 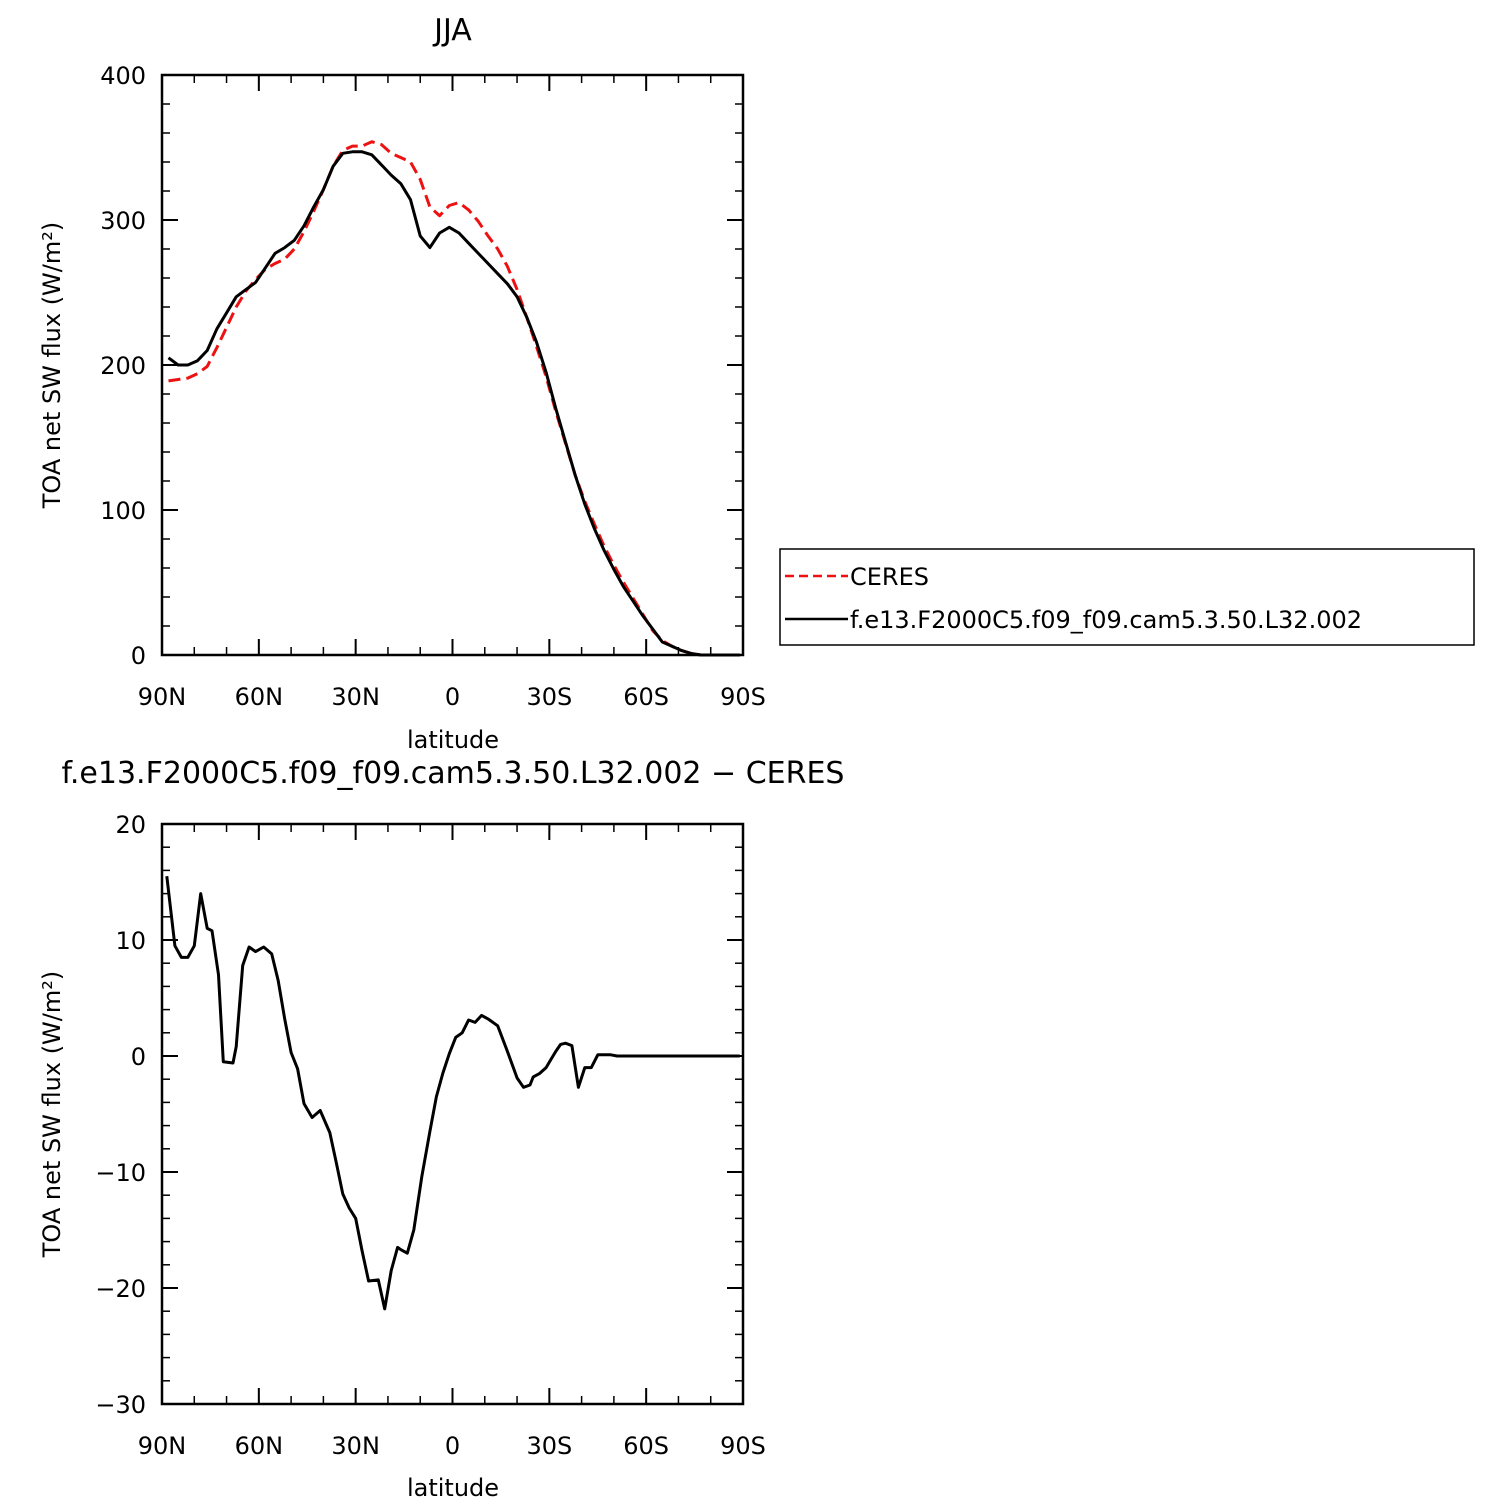 What do you see at coordinates (549, 1446) in the screenshot?
I see `chart-bottom-x-tick-label: 30S` at bounding box center [549, 1446].